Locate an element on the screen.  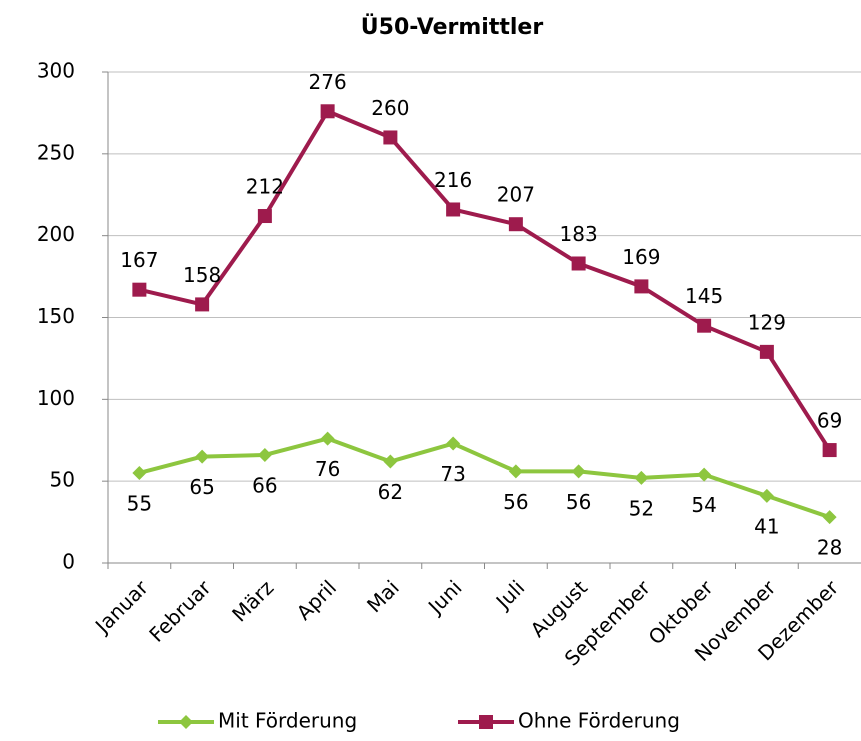
y-tick-label: 200 is located at coordinates (56, 234).